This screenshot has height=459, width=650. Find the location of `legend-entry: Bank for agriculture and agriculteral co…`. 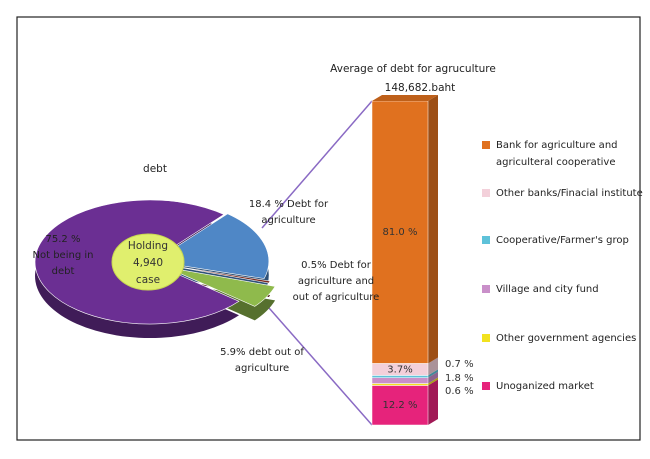

legend-entry: Bank for agriculture and agriculteral co… is located at coordinates (566, 154).